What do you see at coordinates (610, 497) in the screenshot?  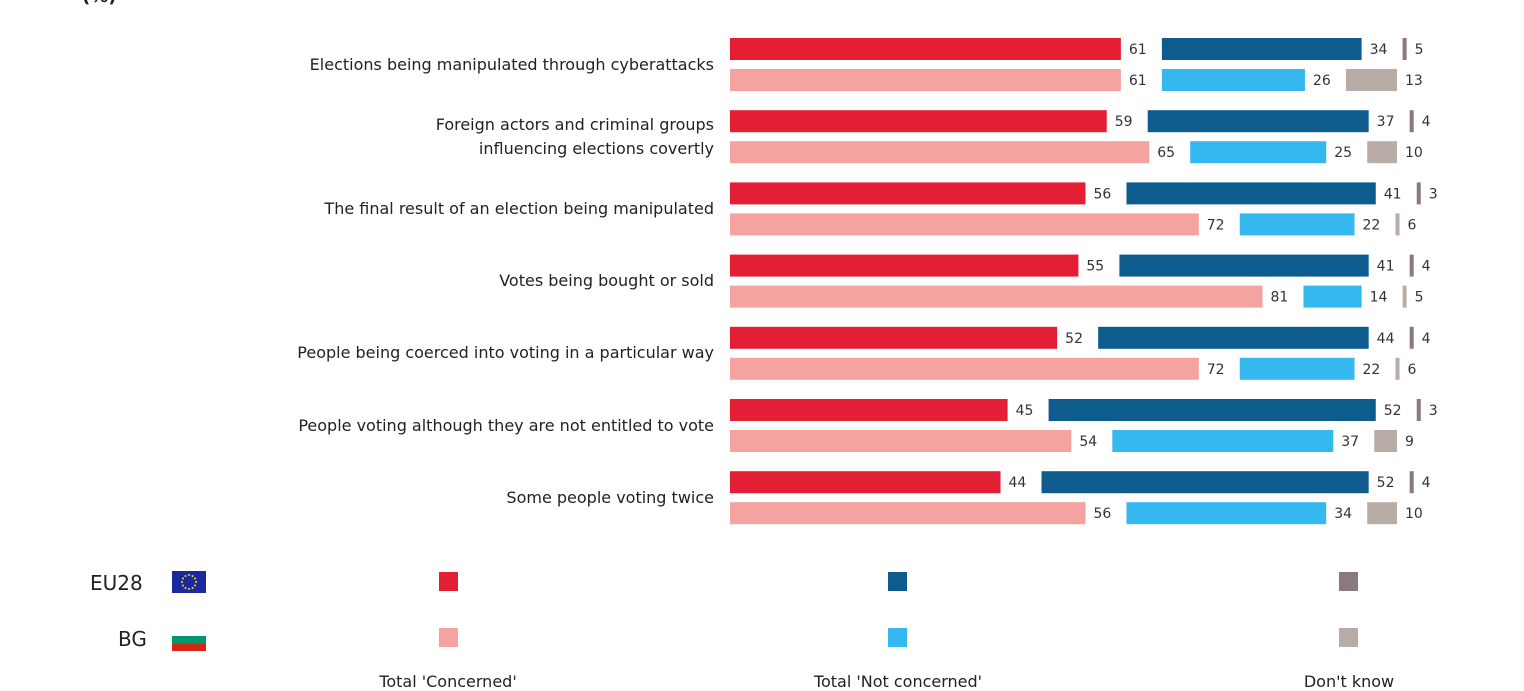 I see `category-label: Some people voting twice` at bounding box center [610, 497].